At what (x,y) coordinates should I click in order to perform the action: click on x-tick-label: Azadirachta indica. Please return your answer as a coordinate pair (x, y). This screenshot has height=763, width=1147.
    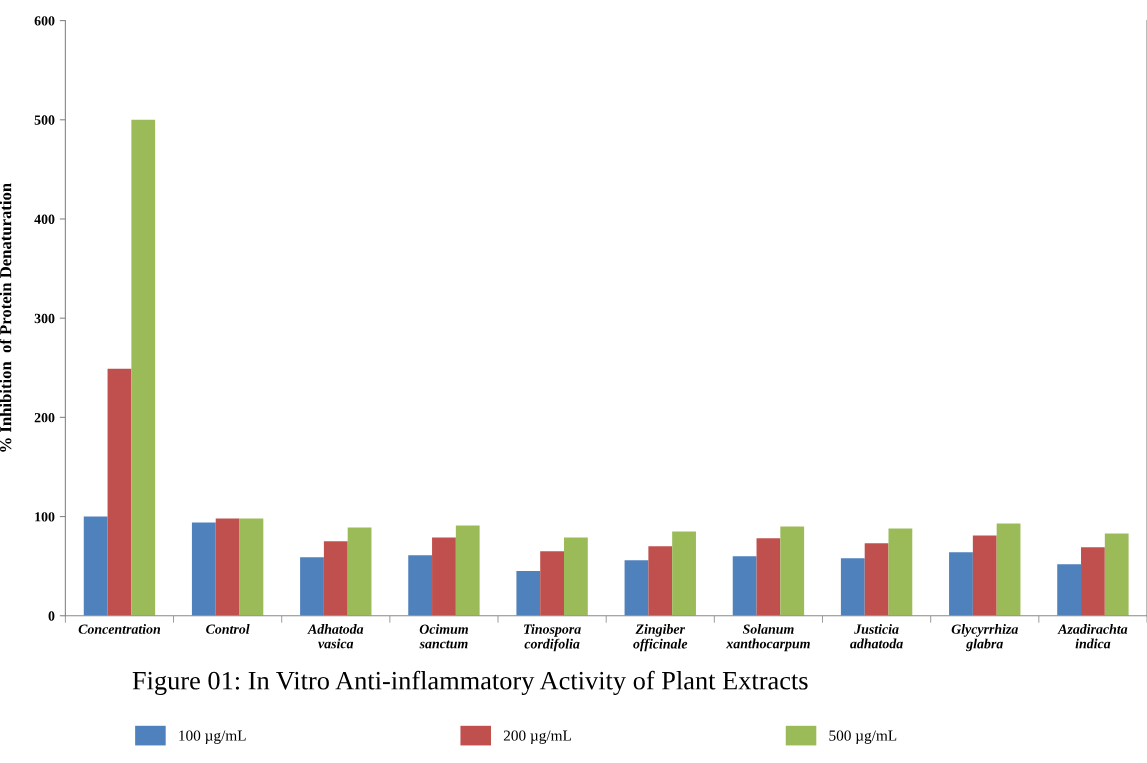
    Looking at the image, I should click on (1092, 636).